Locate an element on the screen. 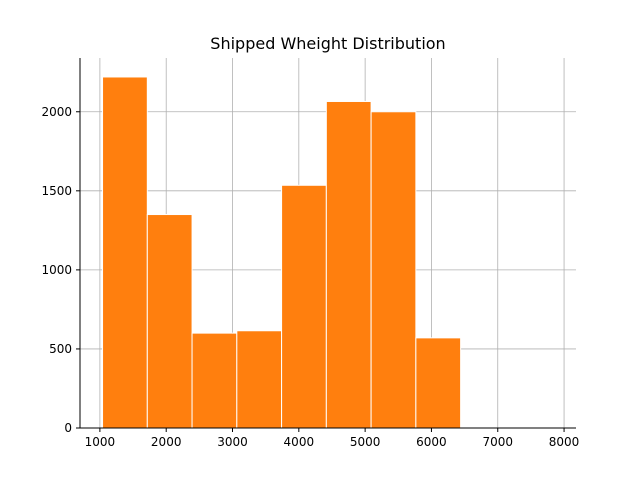 This screenshot has height=484, width=640. y-tick-label: 500 is located at coordinates (60, 349).